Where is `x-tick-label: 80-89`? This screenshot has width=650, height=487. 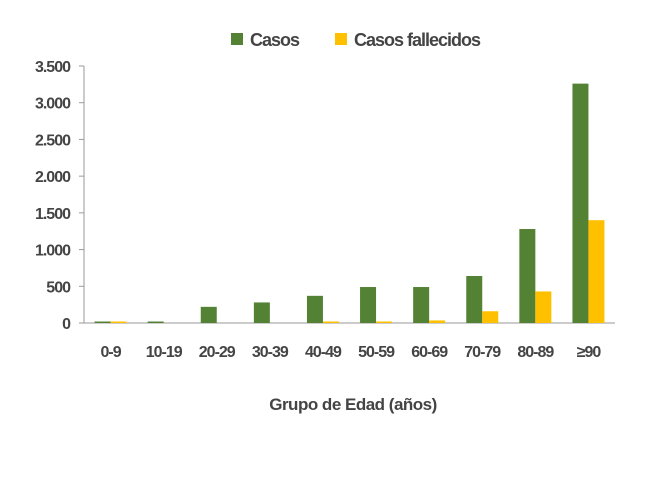
x-tick-label: 80-89 is located at coordinates (535, 352).